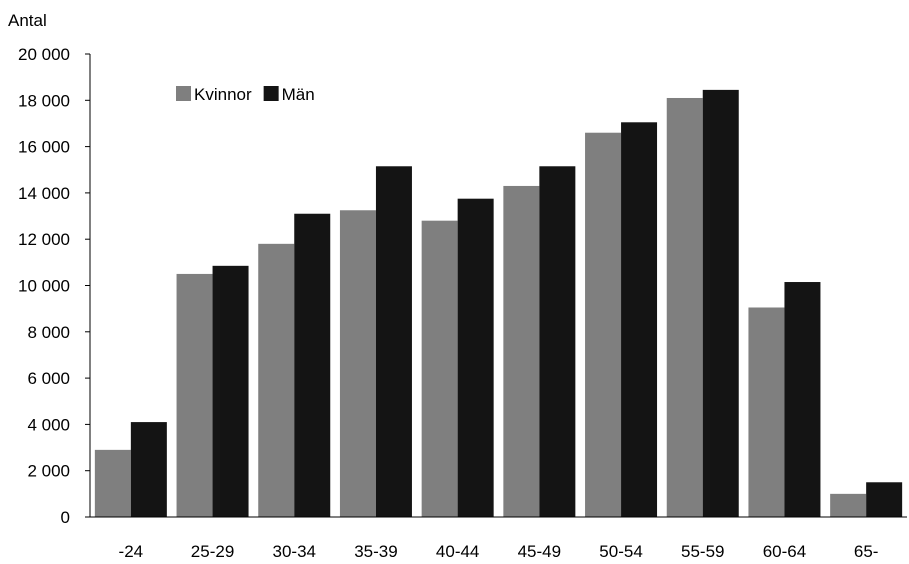  Describe the element at coordinates (48, 424) in the screenshot. I see `y-tick-label: 4 000` at that location.